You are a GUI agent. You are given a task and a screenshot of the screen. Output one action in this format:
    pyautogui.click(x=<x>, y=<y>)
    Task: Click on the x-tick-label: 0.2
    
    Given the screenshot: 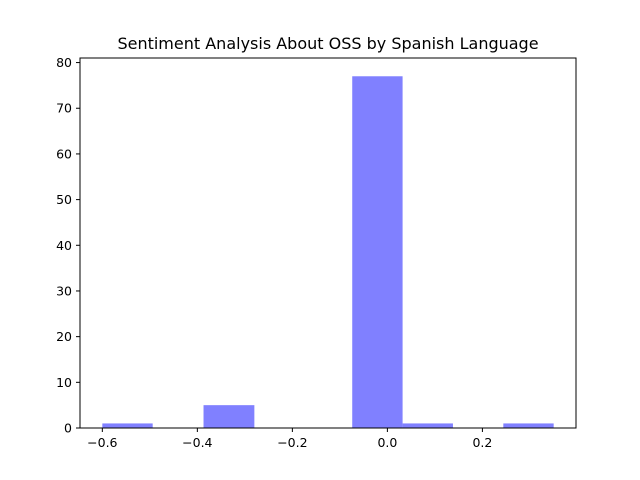 What is the action you would take?
    pyautogui.click(x=482, y=442)
    